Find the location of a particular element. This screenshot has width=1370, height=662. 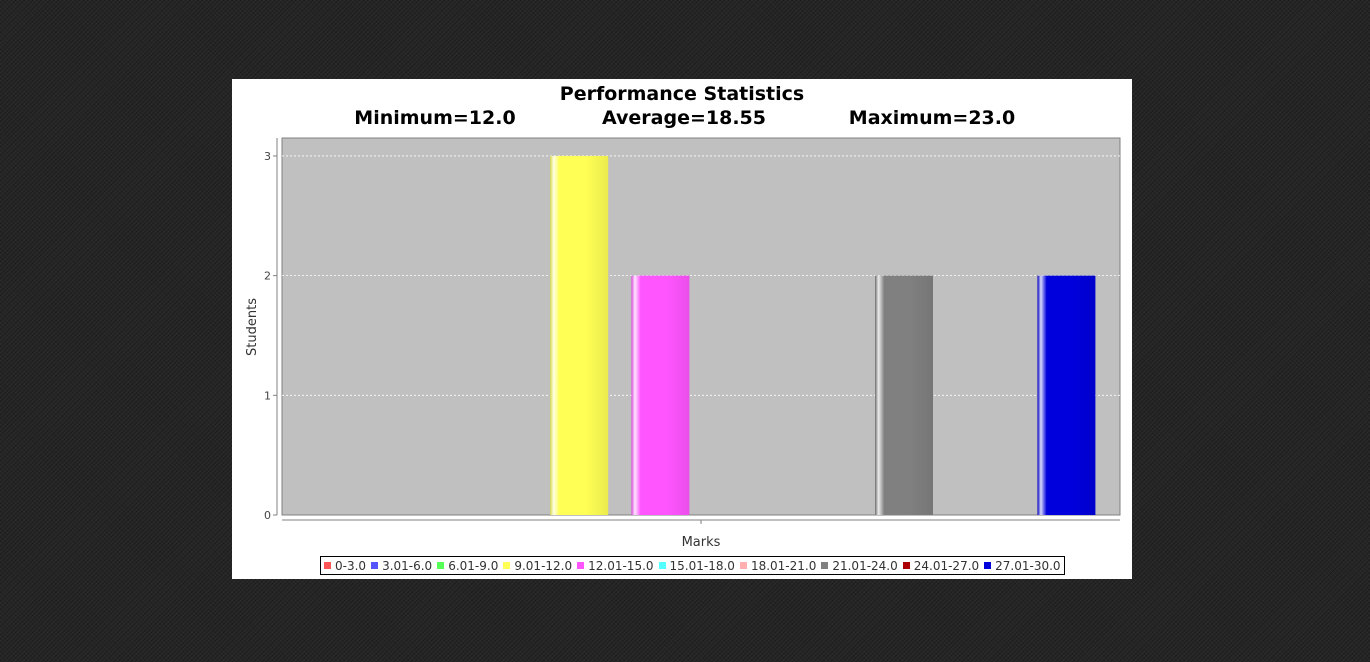

stat-average: Average=18.55 is located at coordinates (684, 118).